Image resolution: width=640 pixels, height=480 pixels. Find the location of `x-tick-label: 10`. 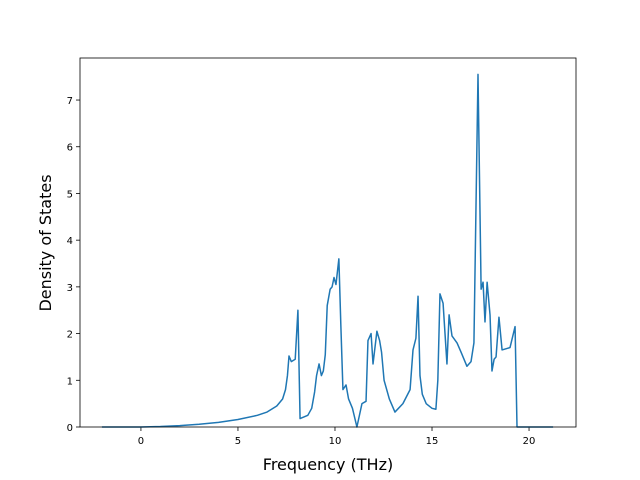

x-tick-label: 10 is located at coordinates (335, 441).